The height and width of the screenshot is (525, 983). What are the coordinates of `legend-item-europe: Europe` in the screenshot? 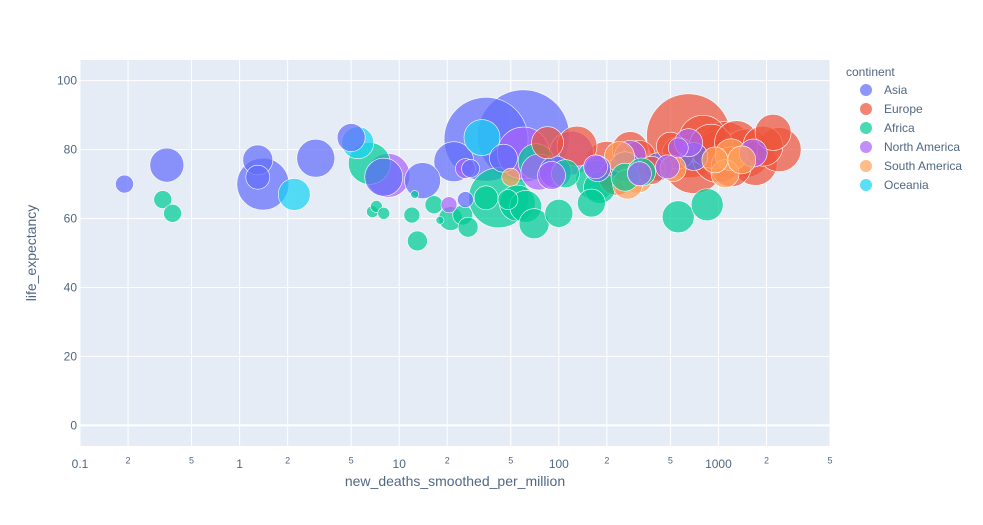 It's located at (891, 109).